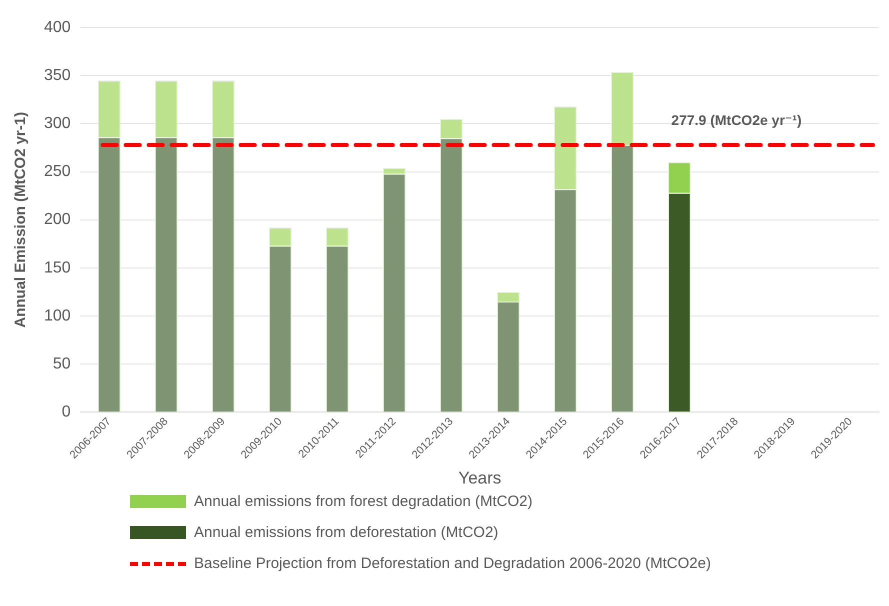 The width and height of the screenshot is (889, 606). Describe the element at coordinates (57, 27) in the screenshot. I see `y-tick-label: 400` at that location.